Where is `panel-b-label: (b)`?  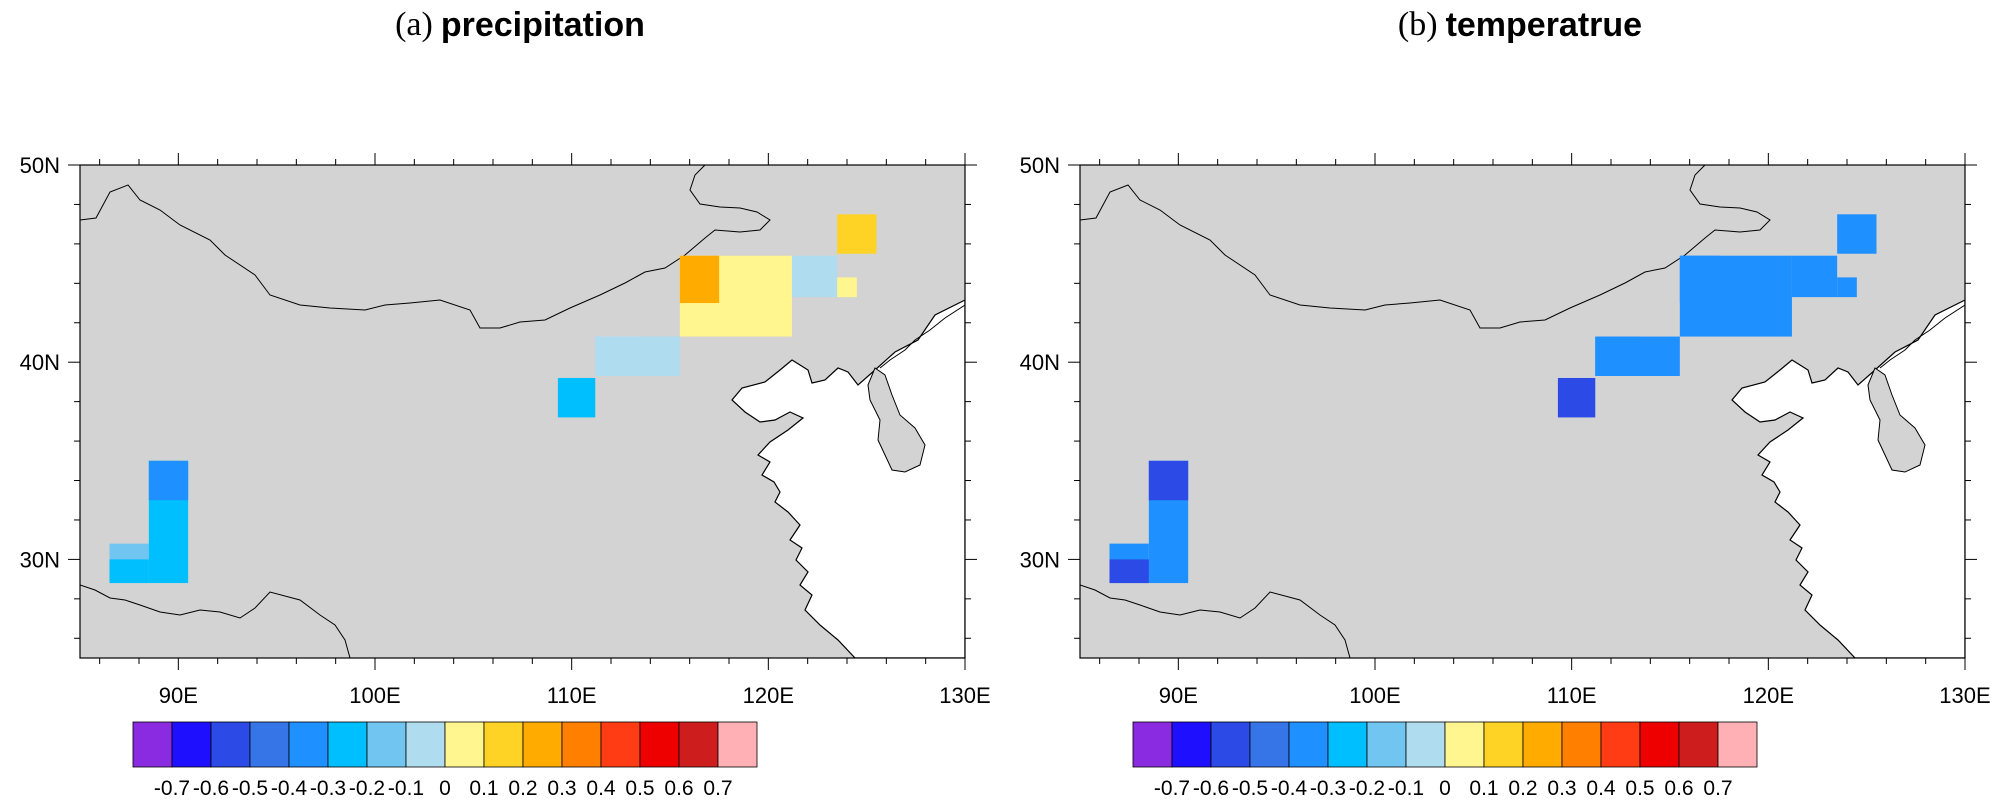 panel-b-label: (b) is located at coordinates (1417, 24).